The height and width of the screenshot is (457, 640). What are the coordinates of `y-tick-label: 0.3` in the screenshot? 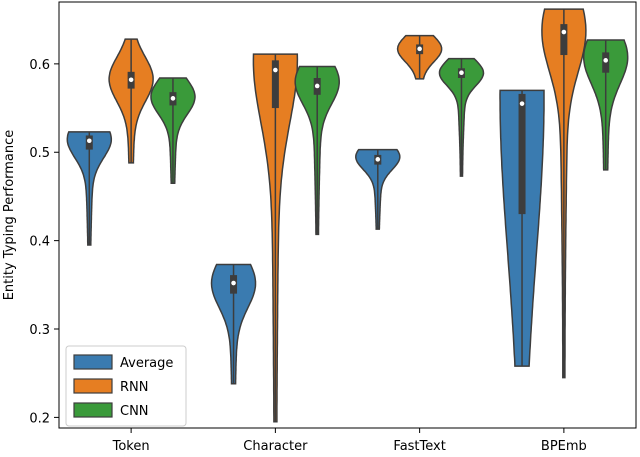 It's located at (39, 330).